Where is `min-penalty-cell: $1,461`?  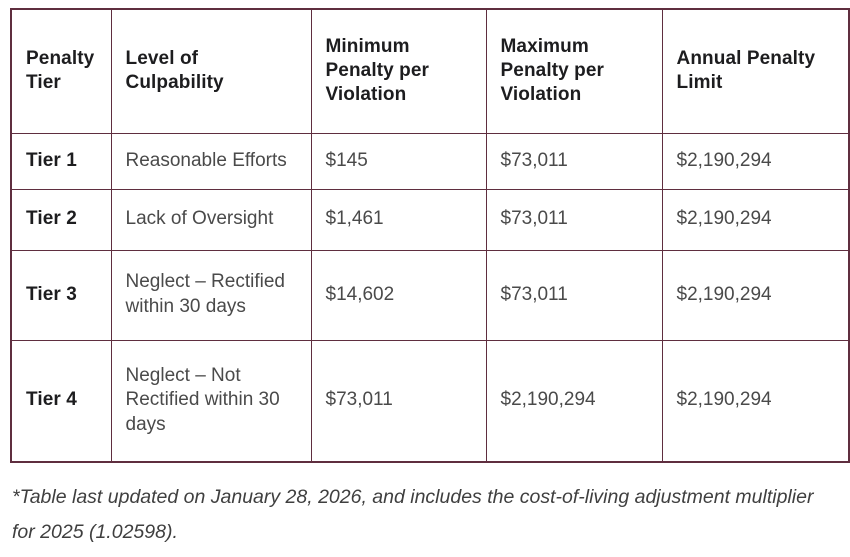
min-penalty-cell: $1,461 is located at coordinates (398, 219).